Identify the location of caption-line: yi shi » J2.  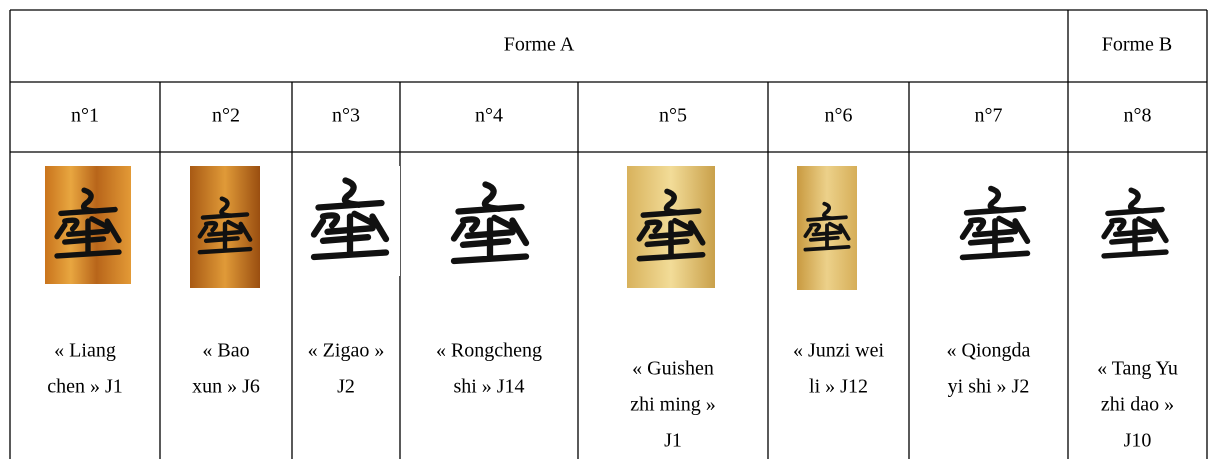
(989, 387).